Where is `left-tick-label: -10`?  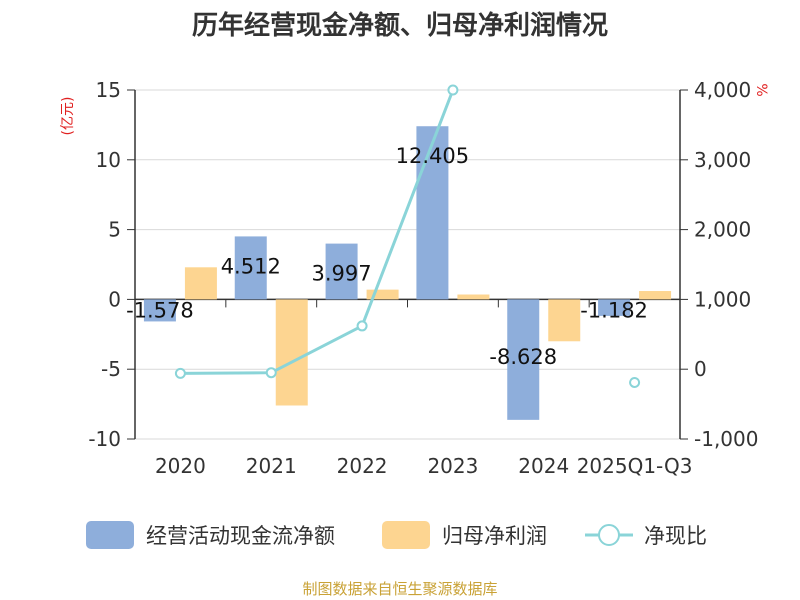 left-tick-label: -10 is located at coordinates (104, 439).